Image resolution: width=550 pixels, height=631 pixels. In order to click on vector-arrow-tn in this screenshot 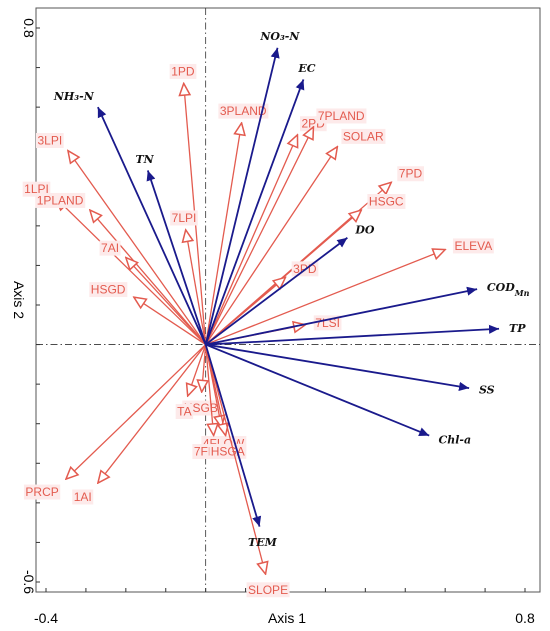, I will do `click(176, 257)`.